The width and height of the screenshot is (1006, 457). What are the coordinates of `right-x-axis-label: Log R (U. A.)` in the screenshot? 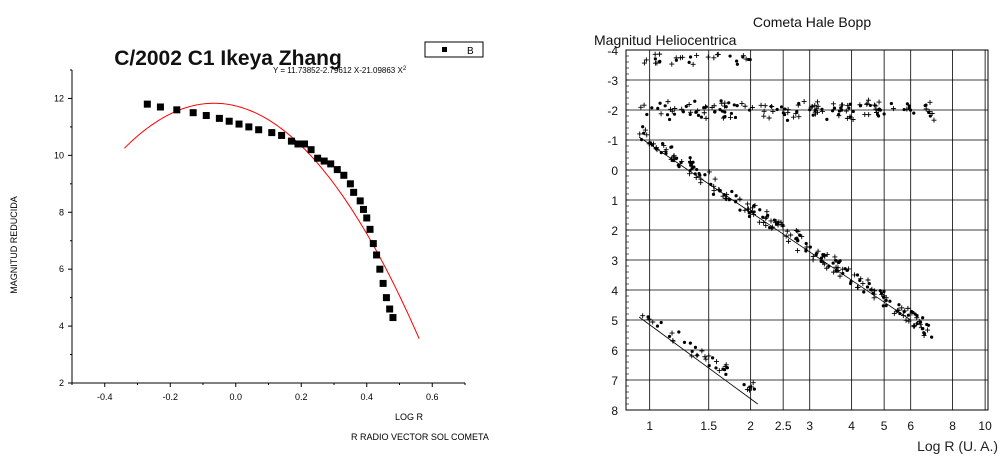 It's located at (957, 446).